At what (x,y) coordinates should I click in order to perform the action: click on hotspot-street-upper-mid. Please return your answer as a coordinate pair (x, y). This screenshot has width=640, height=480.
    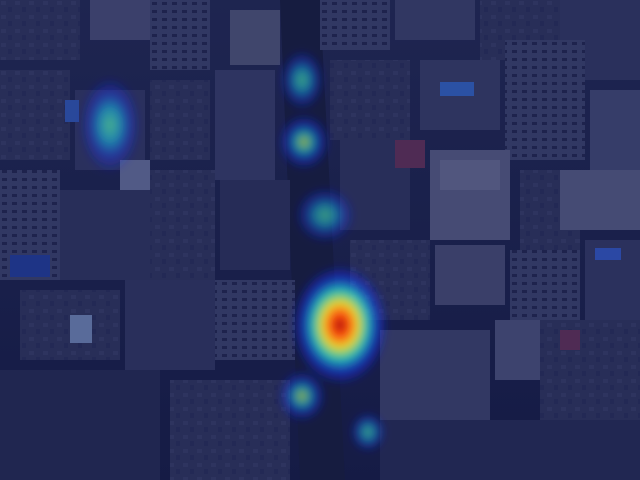
    Looking at the image, I should click on (304, 142).